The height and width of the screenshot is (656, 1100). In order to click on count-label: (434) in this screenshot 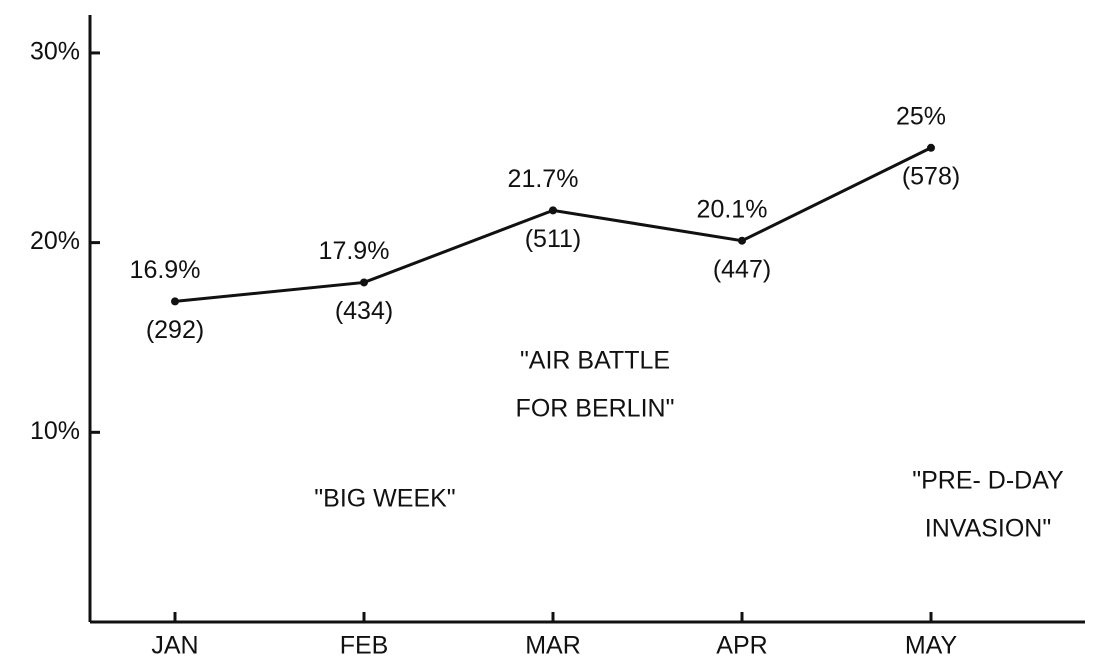, I will do `click(364, 311)`.